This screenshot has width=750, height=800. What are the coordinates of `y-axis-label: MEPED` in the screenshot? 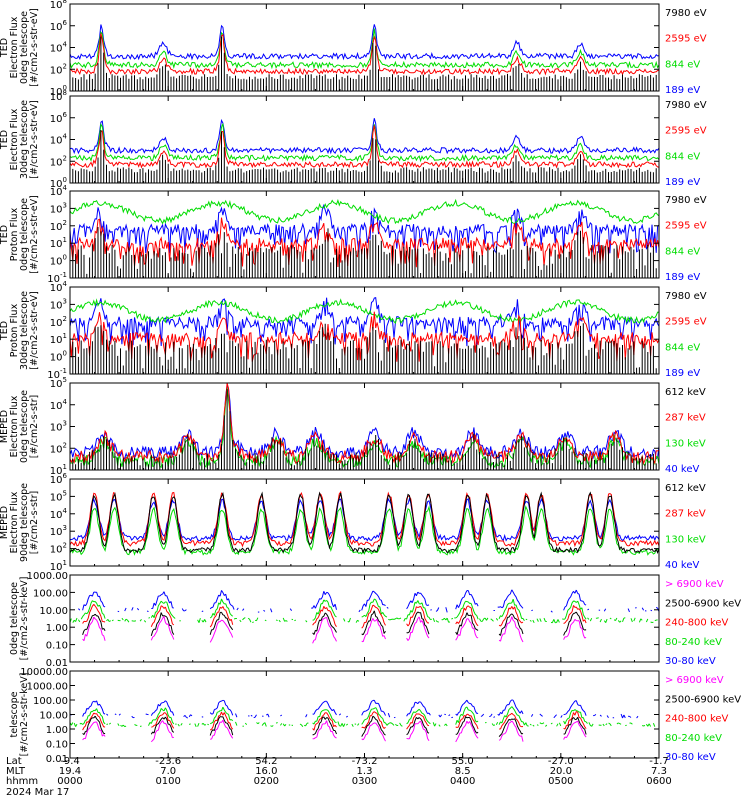 It's located at (5, 426).